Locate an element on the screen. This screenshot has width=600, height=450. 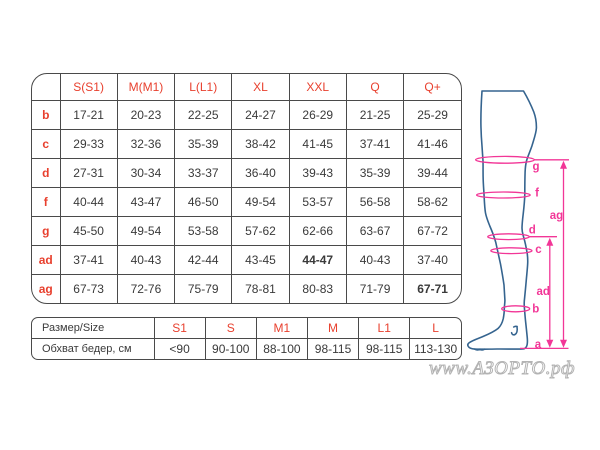
svg-text: ag is located at coordinates (556, 216).